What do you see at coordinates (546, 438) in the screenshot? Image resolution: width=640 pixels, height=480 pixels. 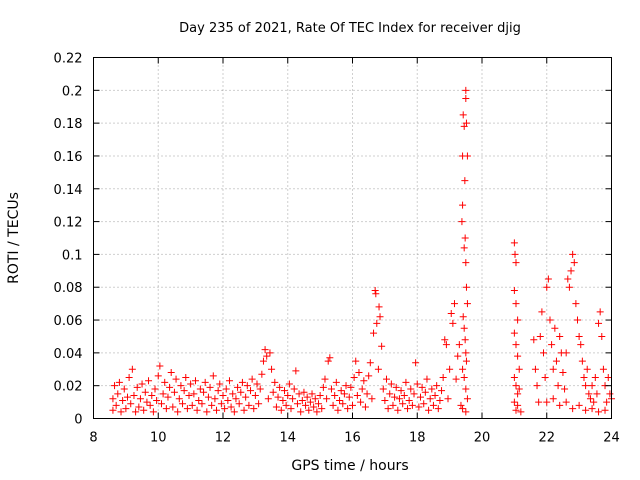 I see `x-tick-label: 22` at bounding box center [546, 438].